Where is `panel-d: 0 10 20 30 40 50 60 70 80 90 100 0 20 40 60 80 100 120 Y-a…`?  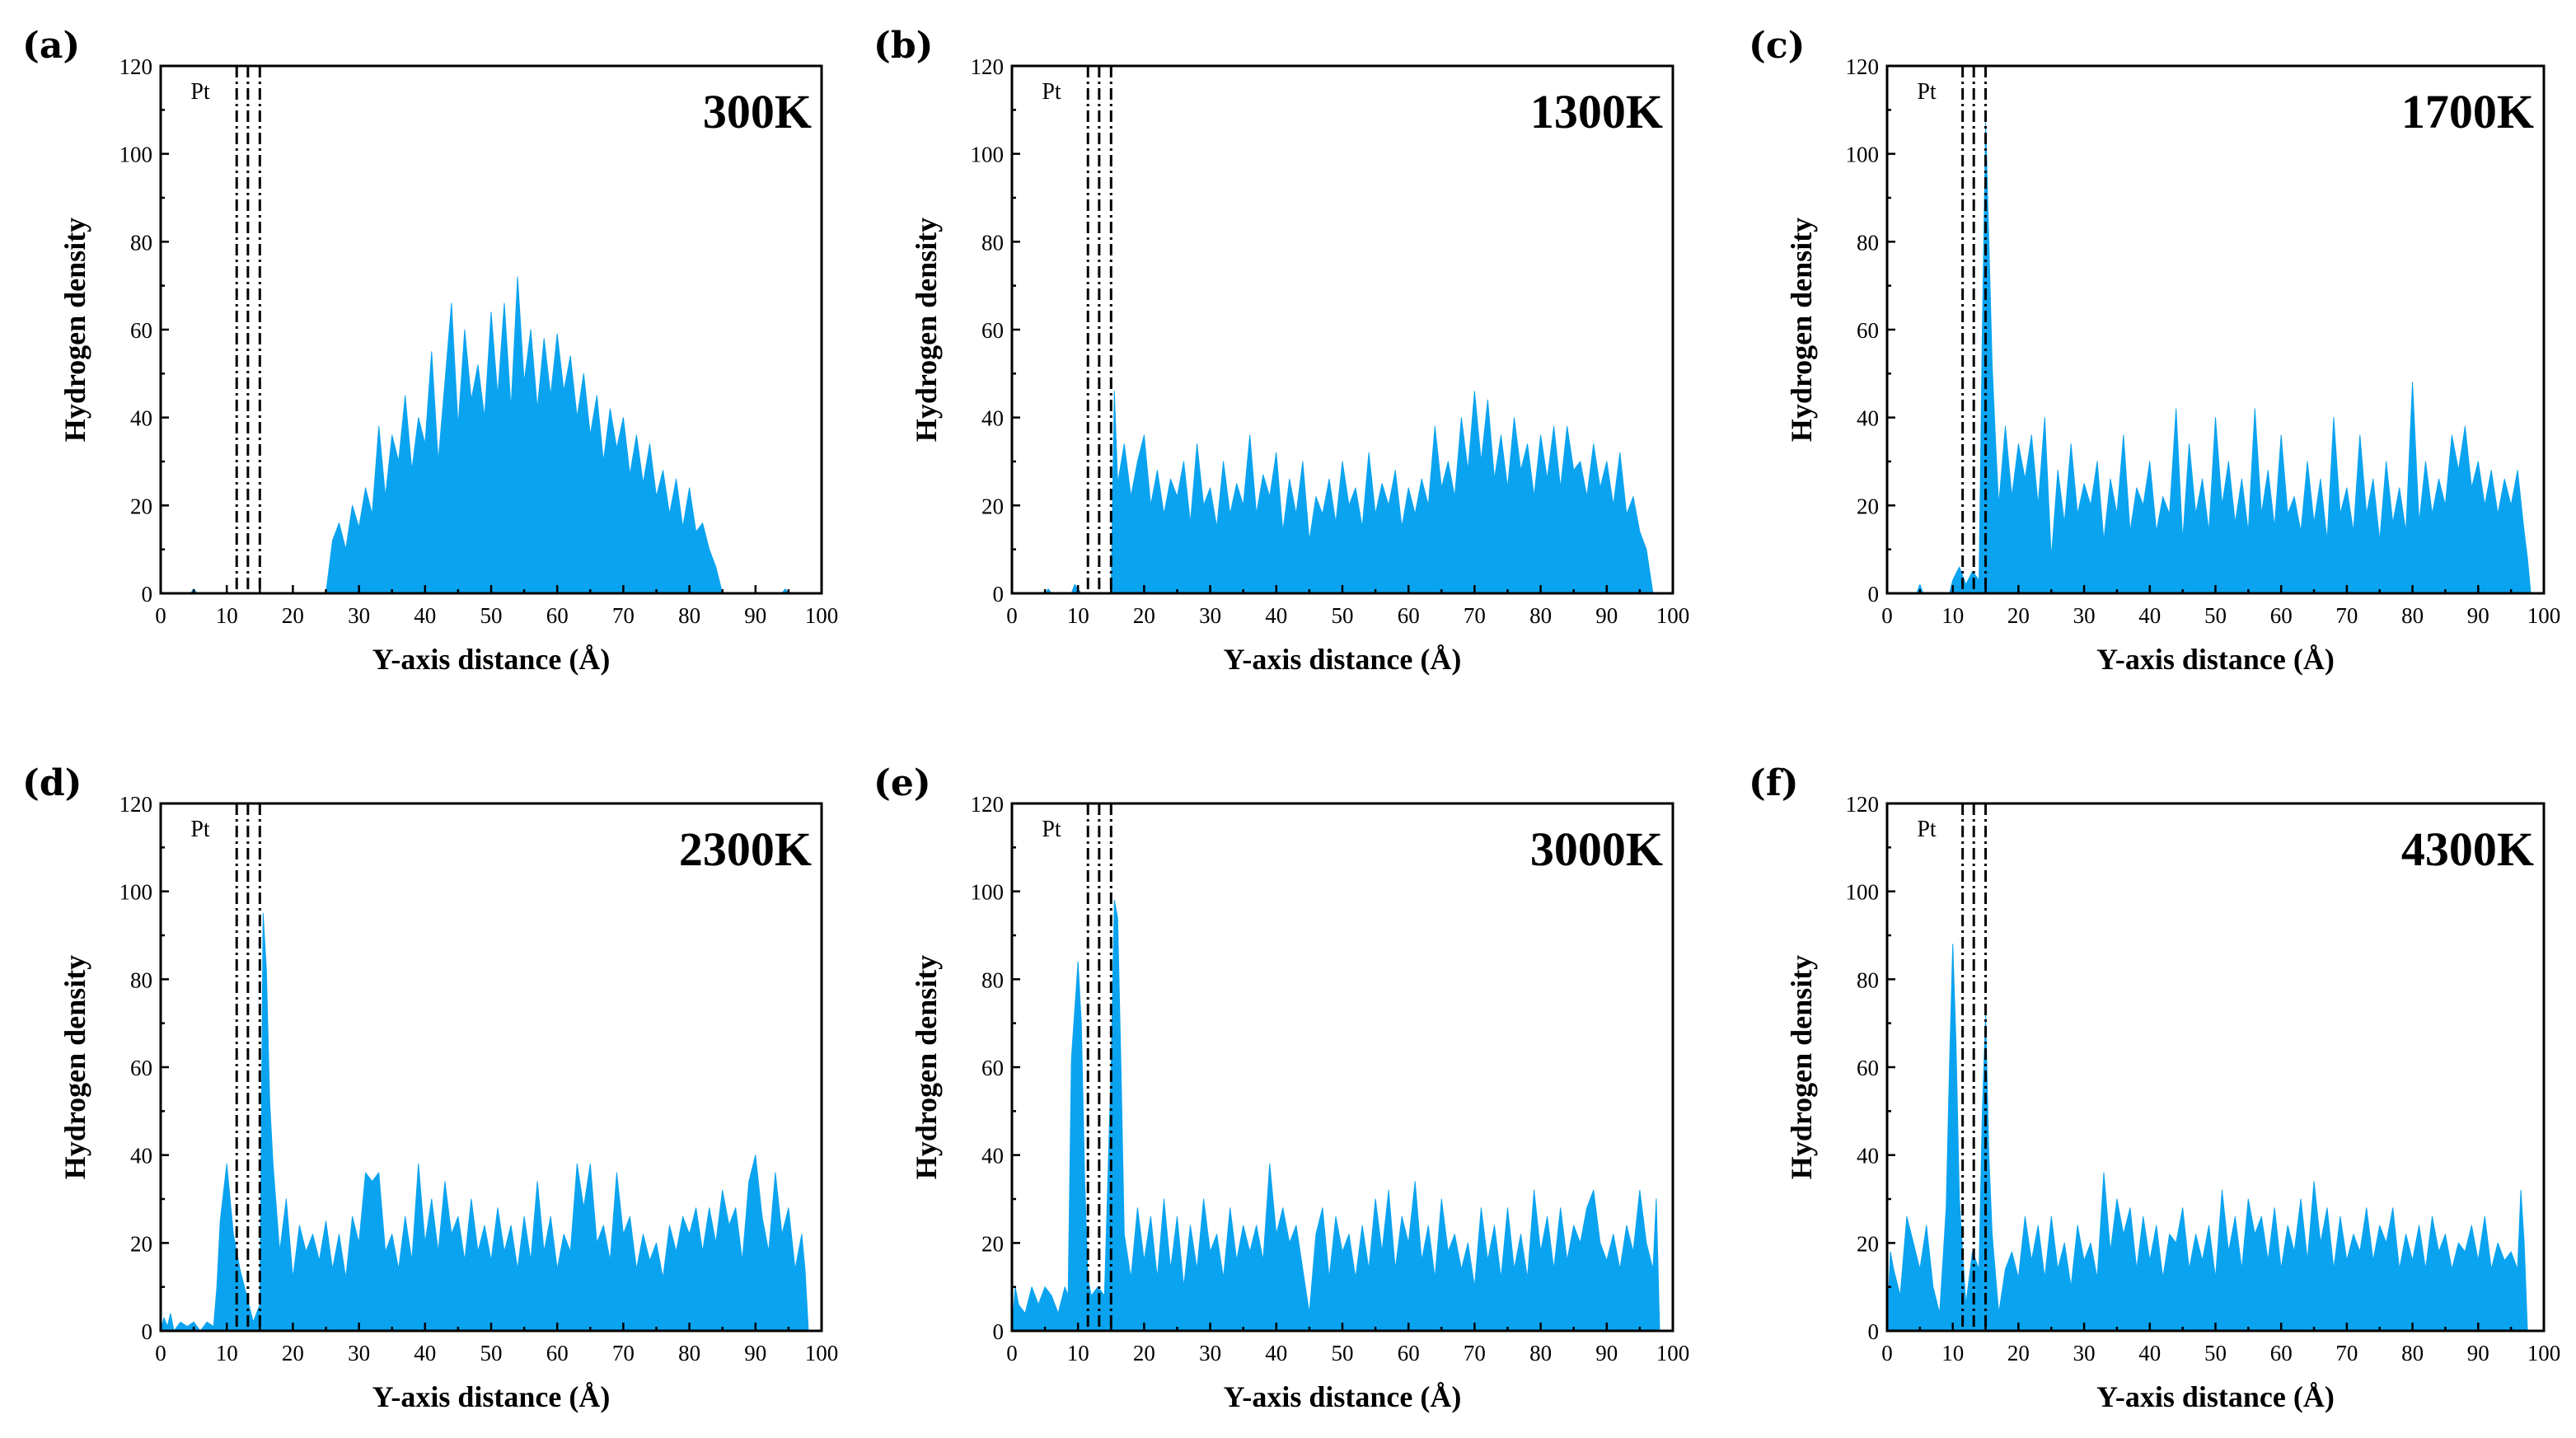 panel-d: 0 10 20 30 40 50 60 70 80 90 100 0 20 40 60 80 100 120 Y-a… is located at coordinates (430, 1087).